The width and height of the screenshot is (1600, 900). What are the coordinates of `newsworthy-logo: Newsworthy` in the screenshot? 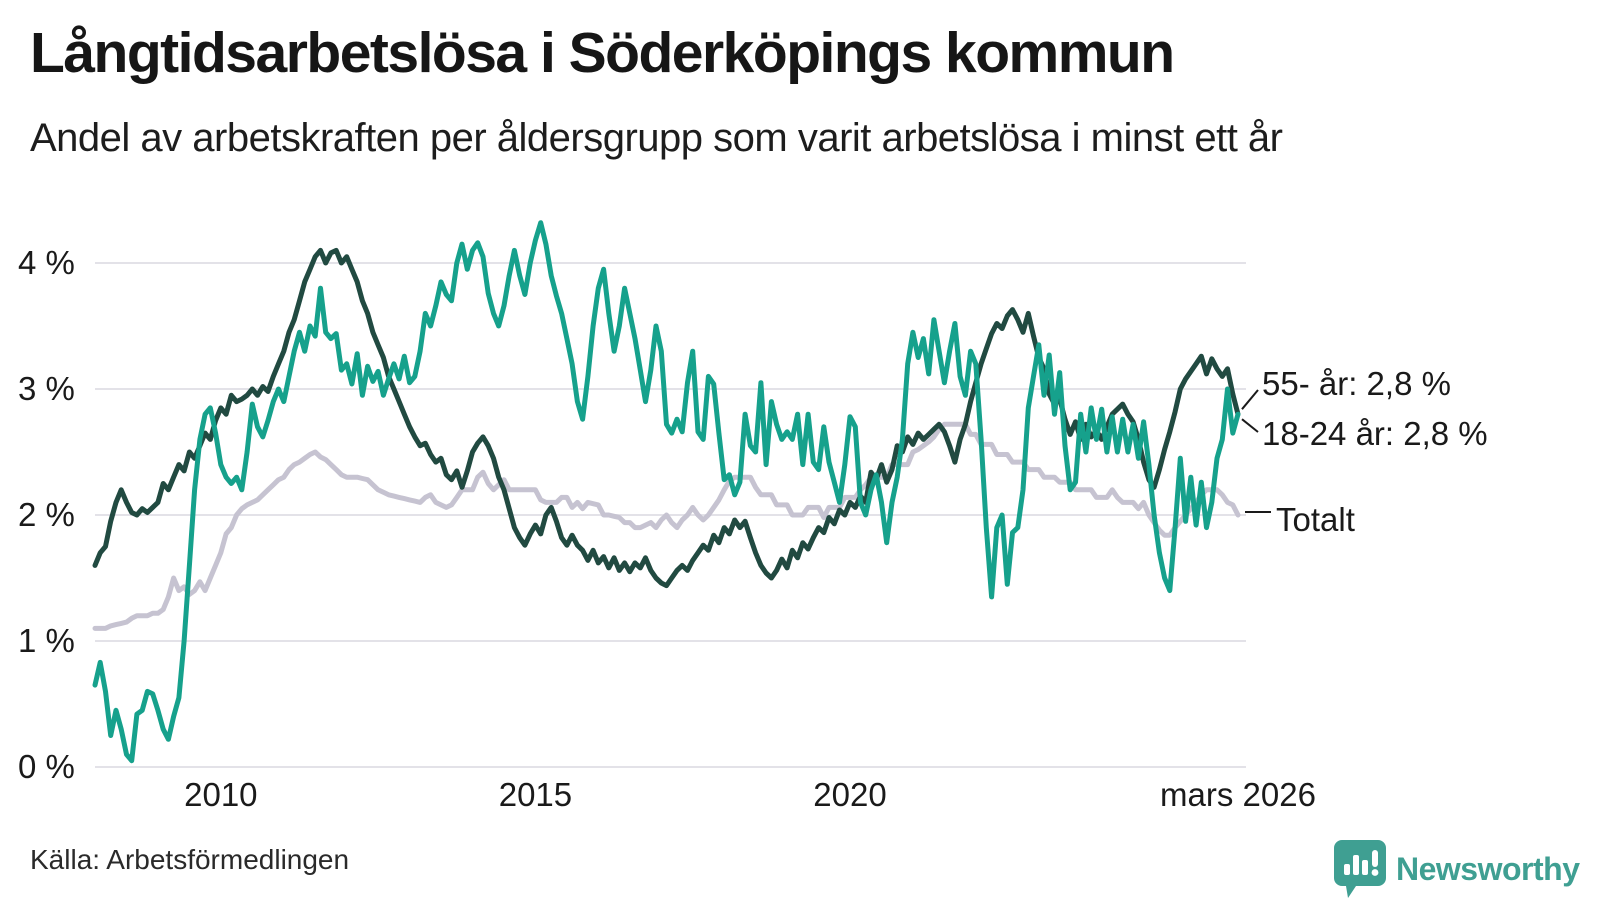 It's located at (1457, 869).